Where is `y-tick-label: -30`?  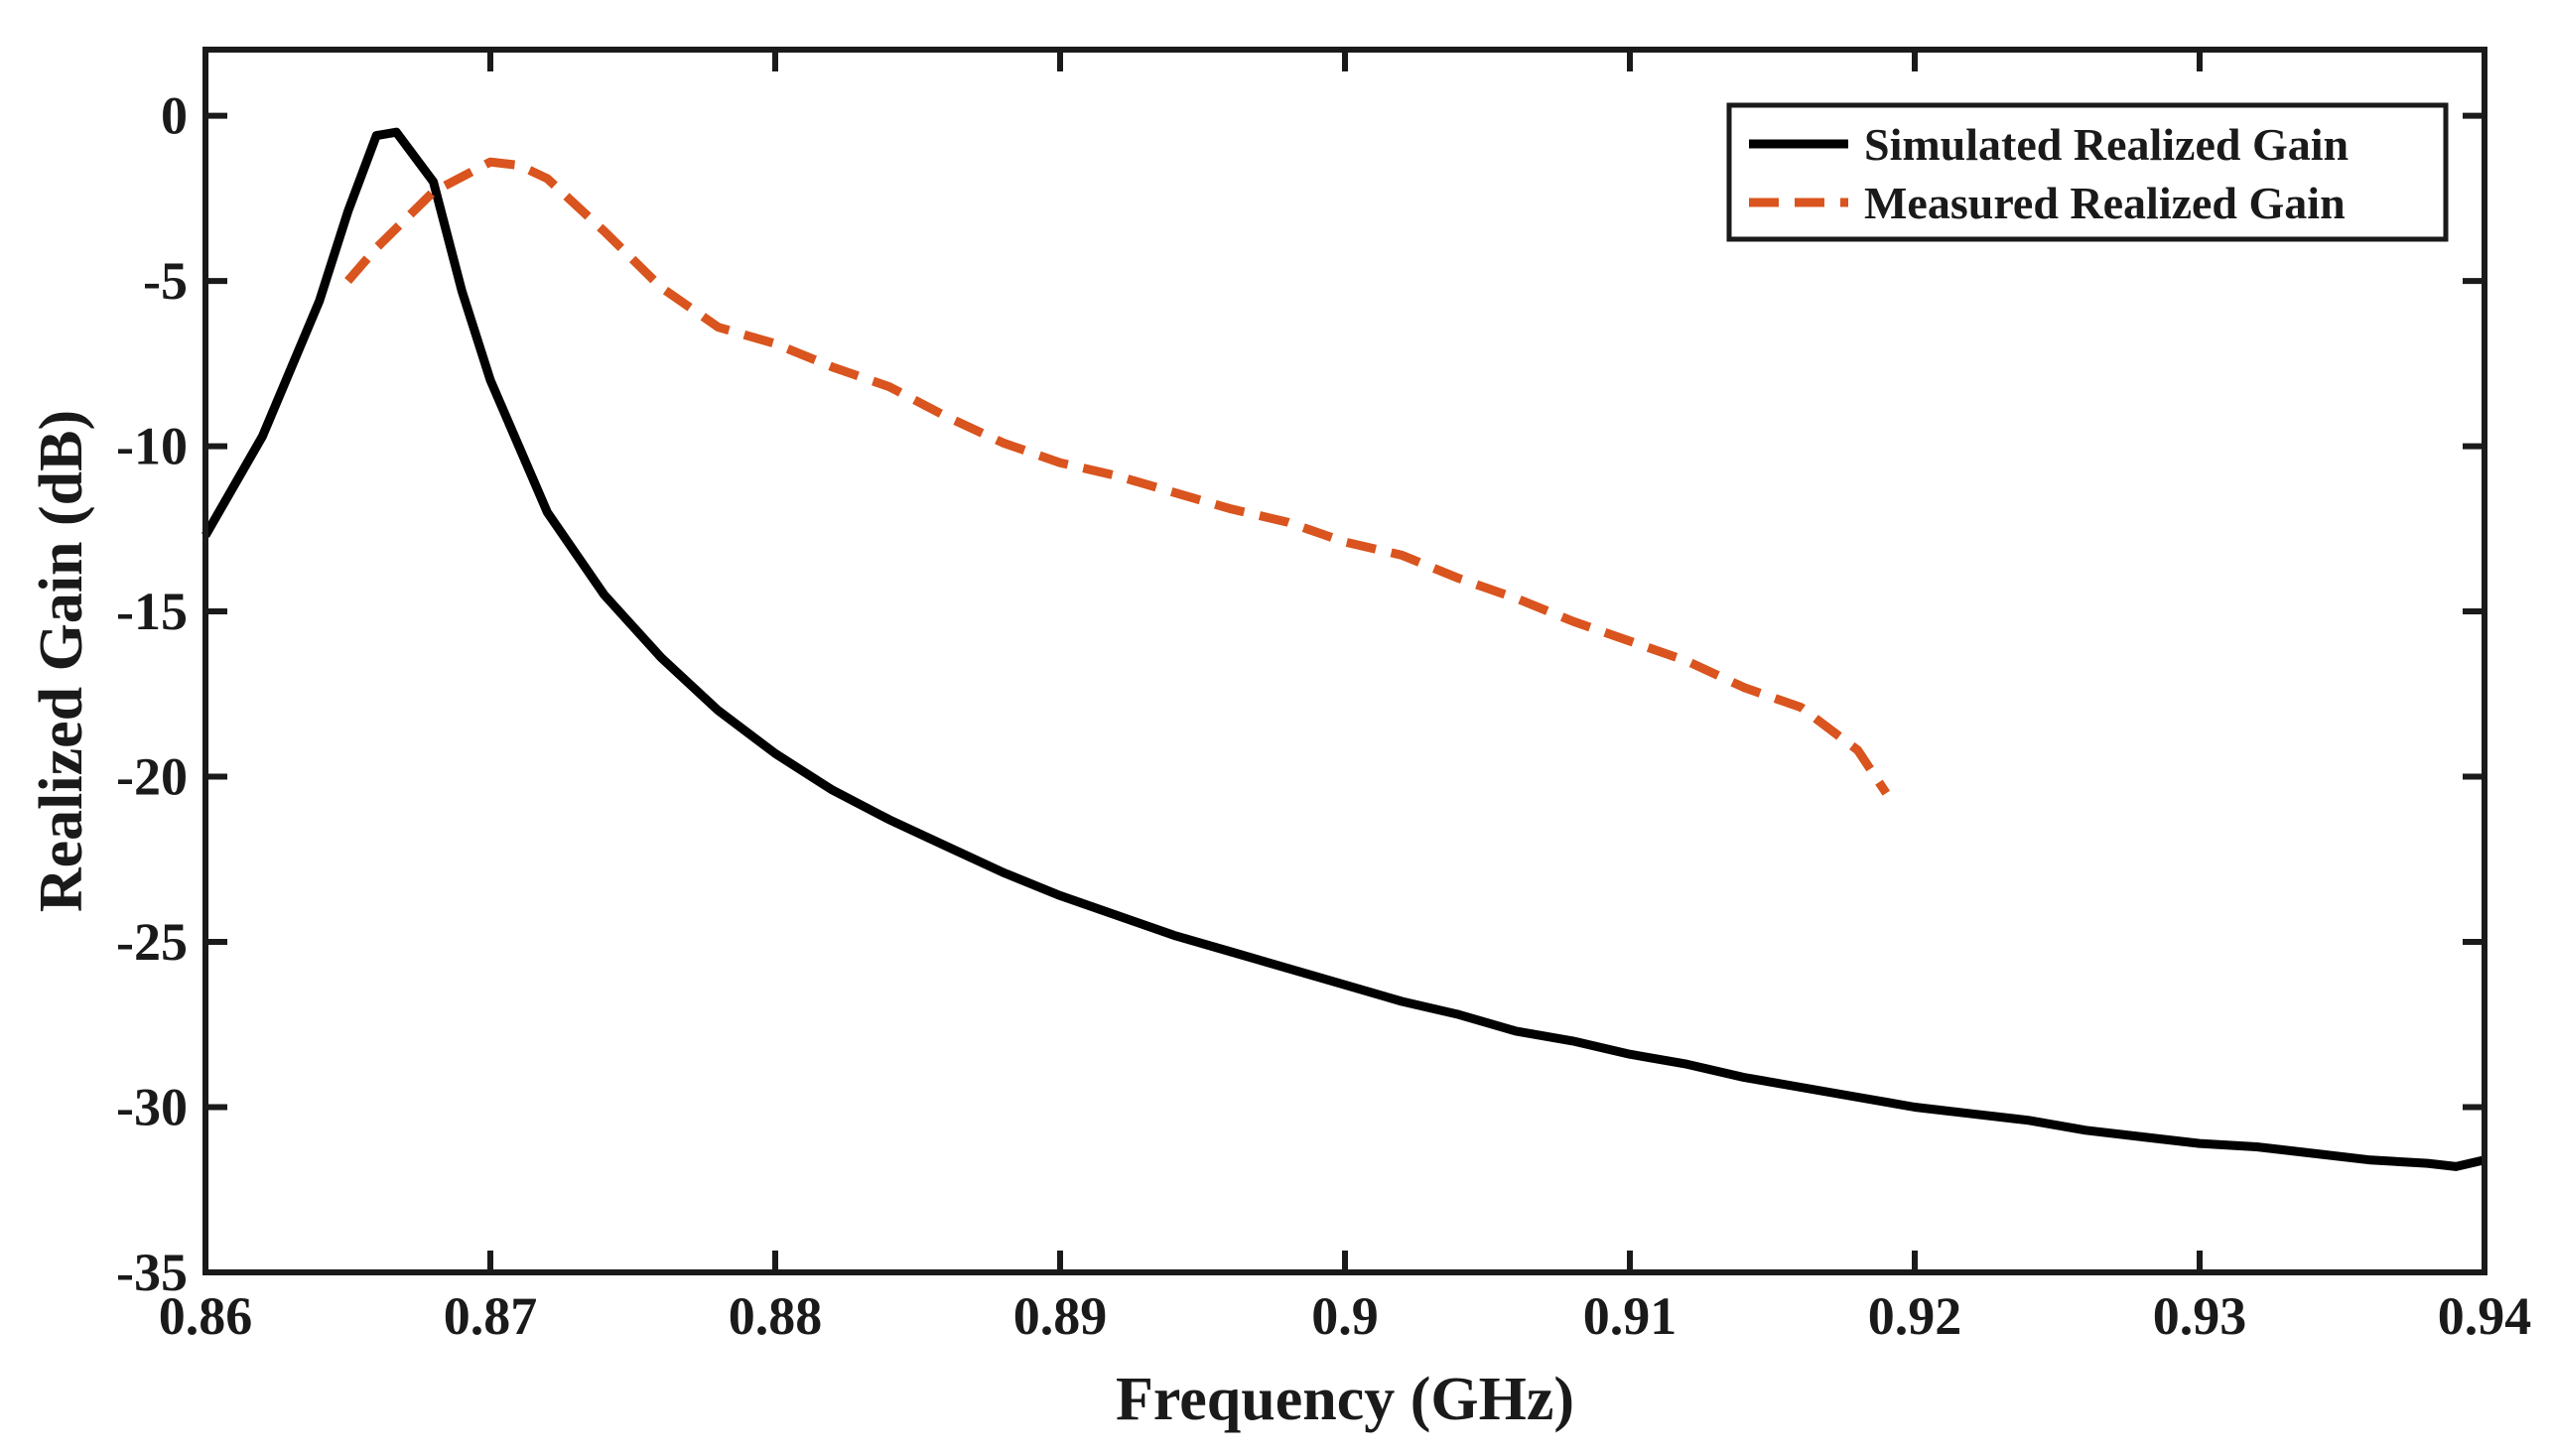
y-tick-label: -30 is located at coordinates (152, 1107).